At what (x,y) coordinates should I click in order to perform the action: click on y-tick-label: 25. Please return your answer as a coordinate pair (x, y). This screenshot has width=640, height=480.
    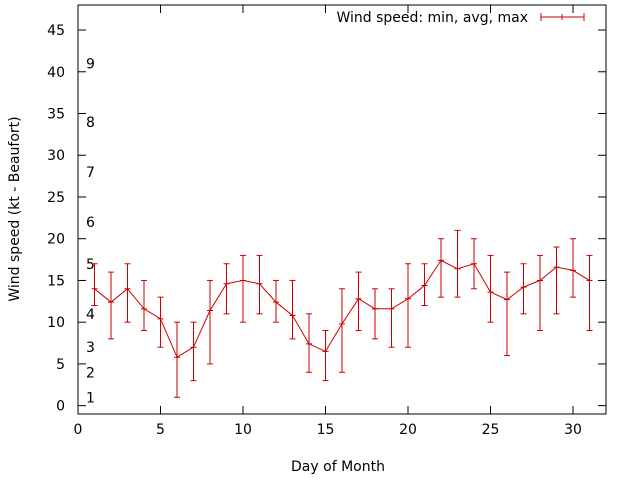
    Looking at the image, I should click on (56, 198).